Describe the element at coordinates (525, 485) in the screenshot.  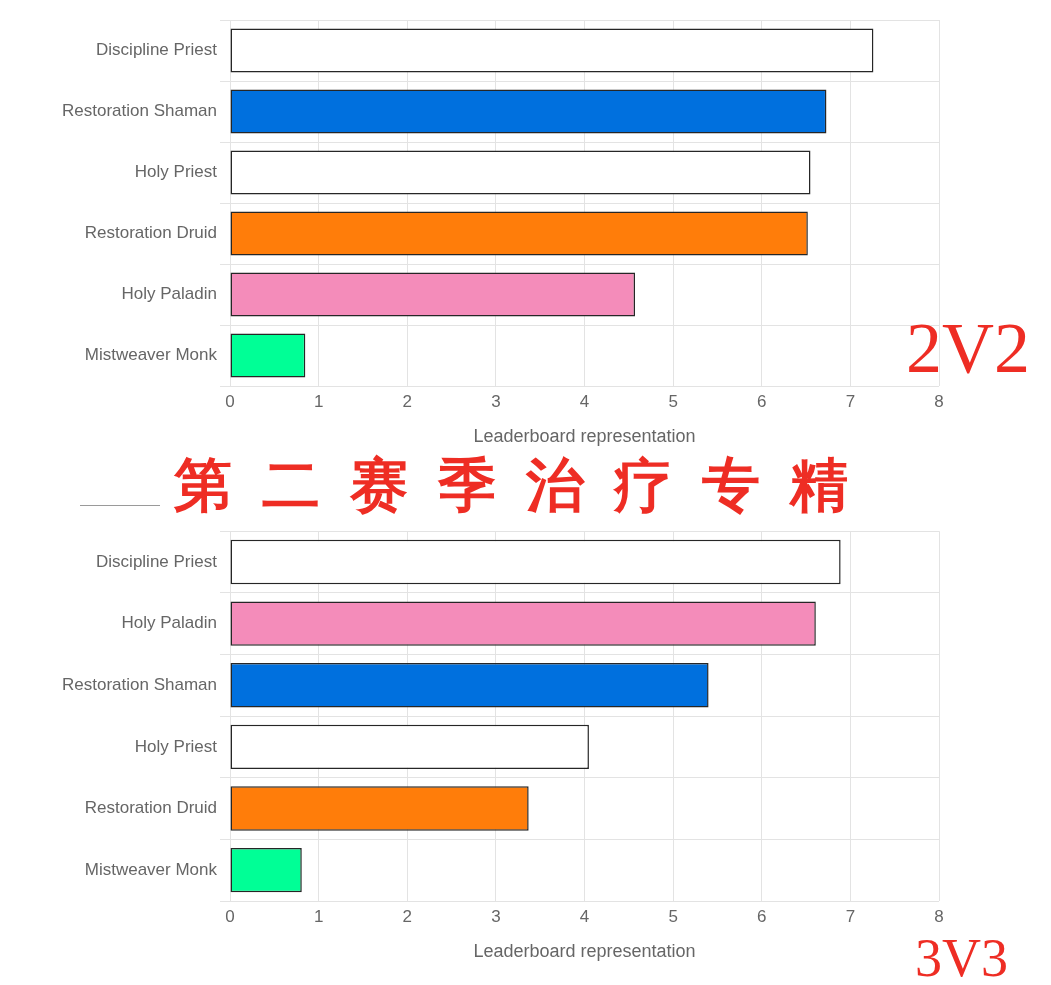
I see `chart-title: 第二赛季治疗专精` at that location.